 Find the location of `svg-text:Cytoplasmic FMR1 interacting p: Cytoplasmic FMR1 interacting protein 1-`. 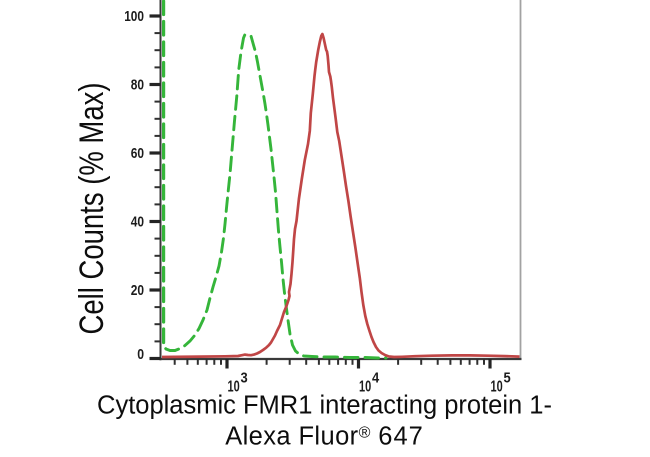

svg-text:Cytoplasmic FMR1 interacting p: Cytoplasmic FMR1 interacting protein 1- is located at coordinates (324, 406).